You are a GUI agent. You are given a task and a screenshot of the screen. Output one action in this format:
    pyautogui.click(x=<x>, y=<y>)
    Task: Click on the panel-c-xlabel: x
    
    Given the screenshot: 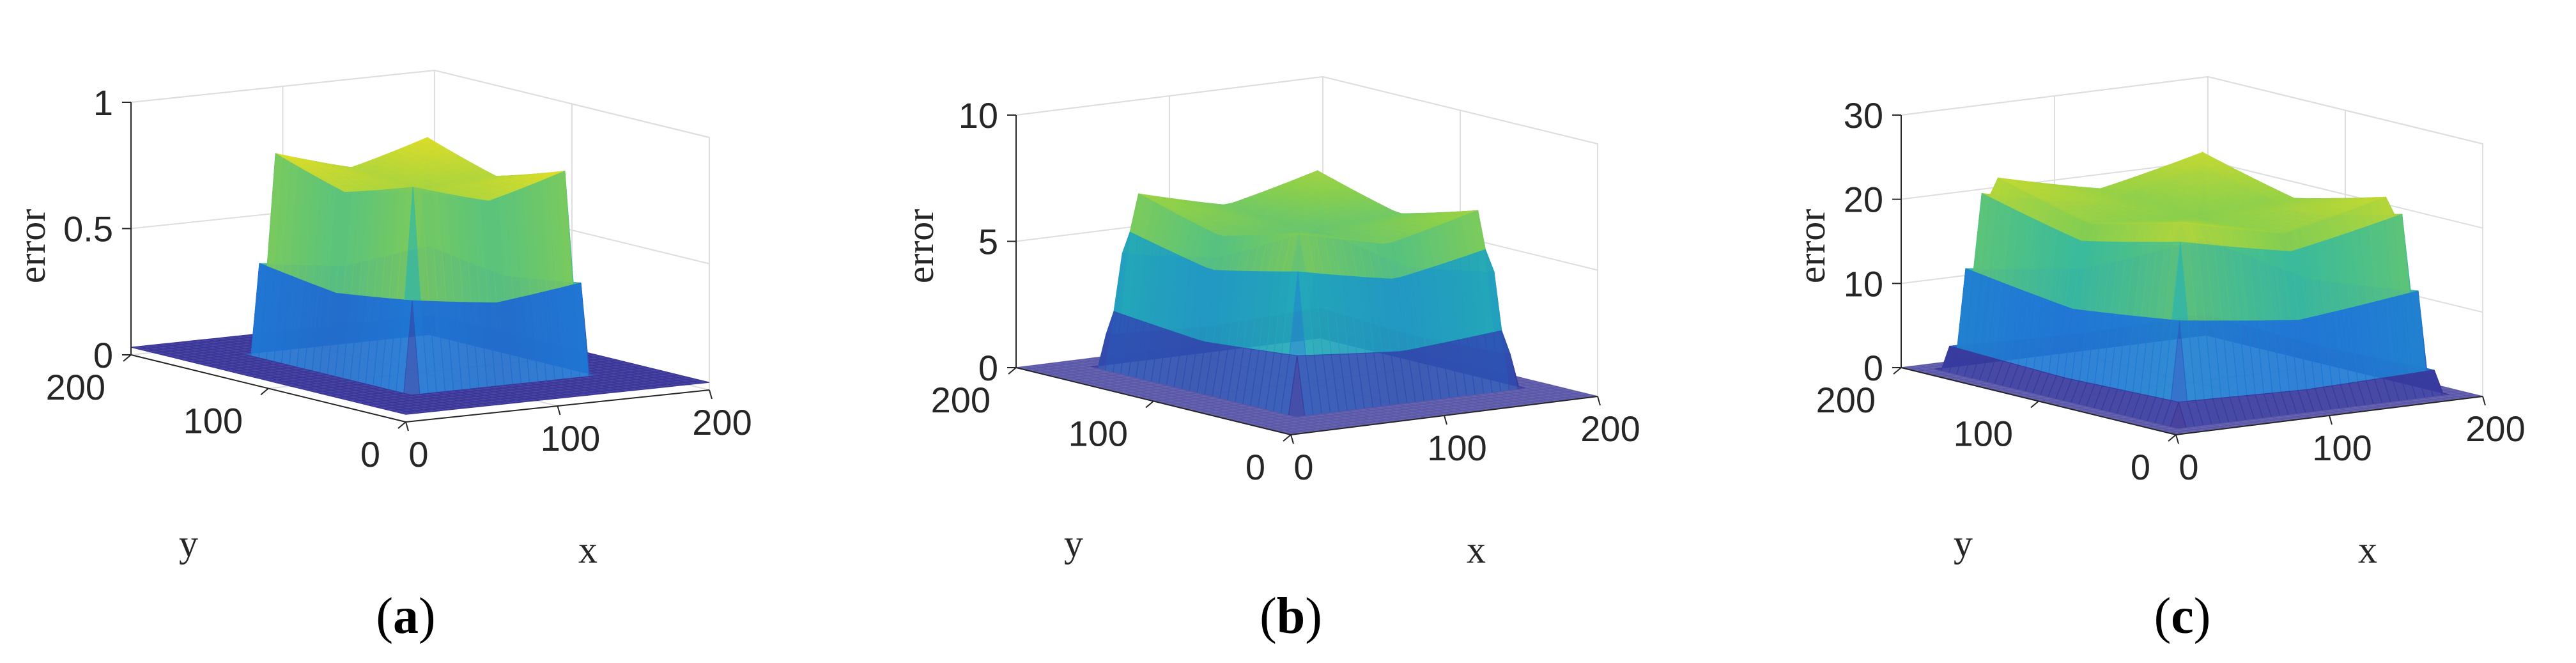 What is the action you would take?
    pyautogui.click(x=2367, y=550)
    